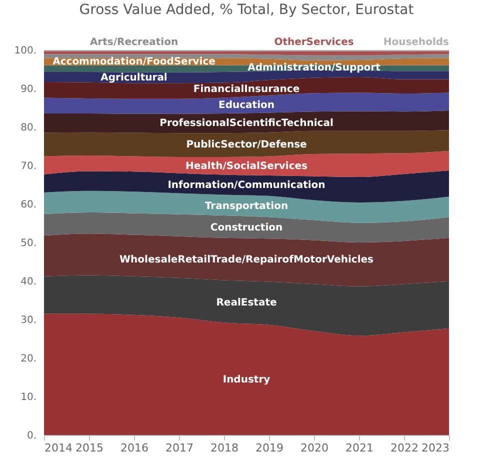 The height and width of the screenshot is (473, 479). I want to click on x-tick-label: 2020, so click(314, 448).